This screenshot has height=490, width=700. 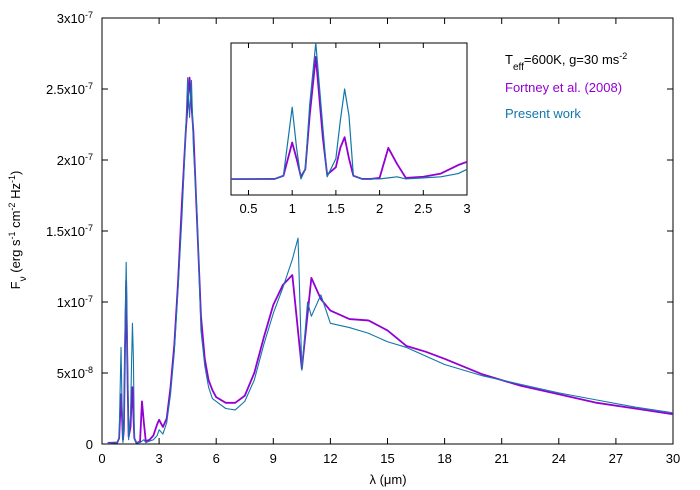 I want to click on main-y-tick-label: 5x10⁻⁸, so click(x=75, y=373).